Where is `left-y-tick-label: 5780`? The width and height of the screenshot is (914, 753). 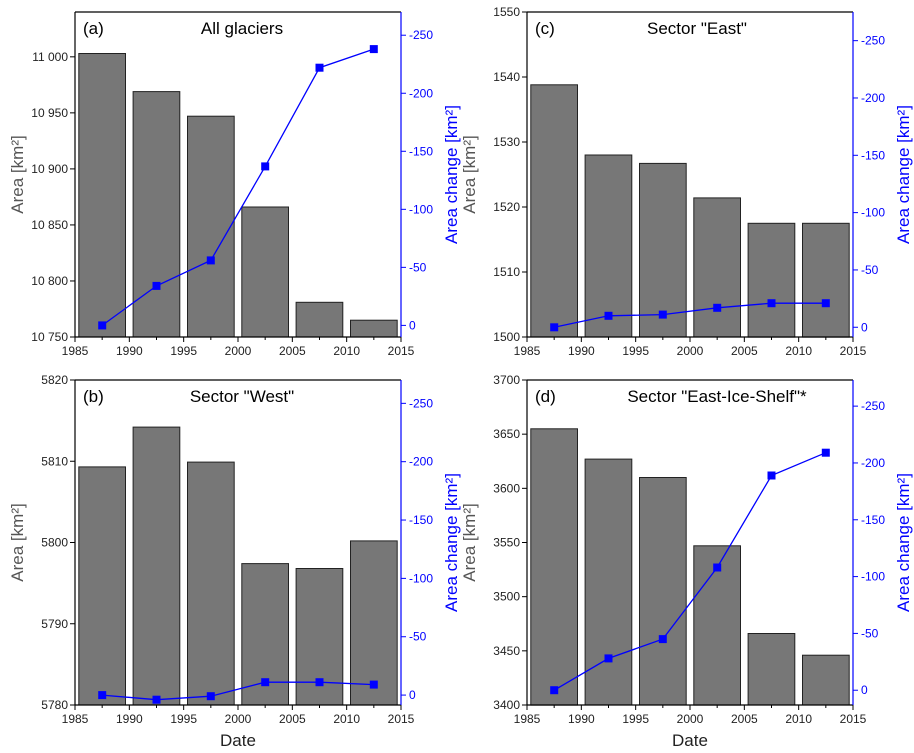
left-y-tick-label: 5780 is located at coordinates (54, 705).